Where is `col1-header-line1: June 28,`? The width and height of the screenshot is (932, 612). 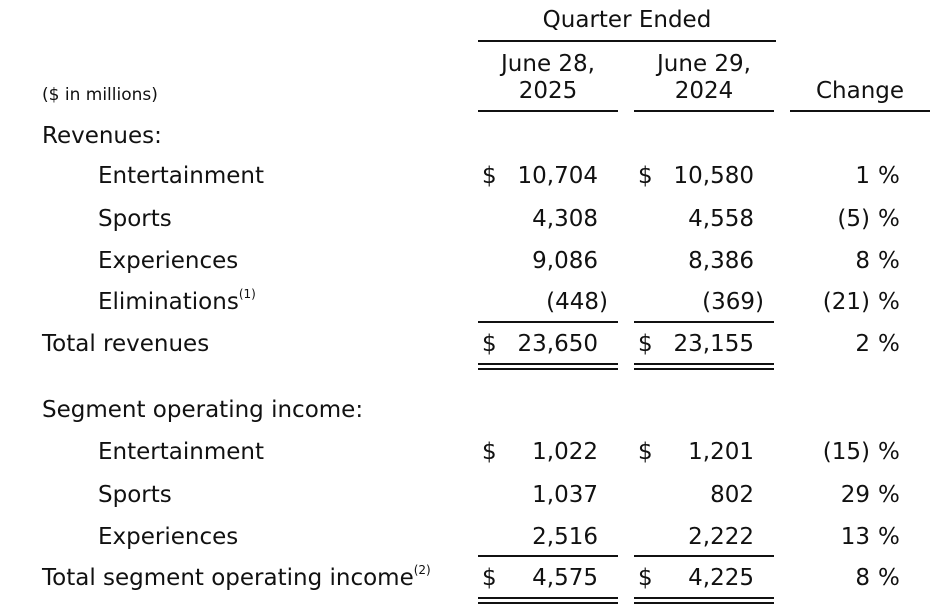 col1-header-line1: June 28, is located at coordinates (548, 64).